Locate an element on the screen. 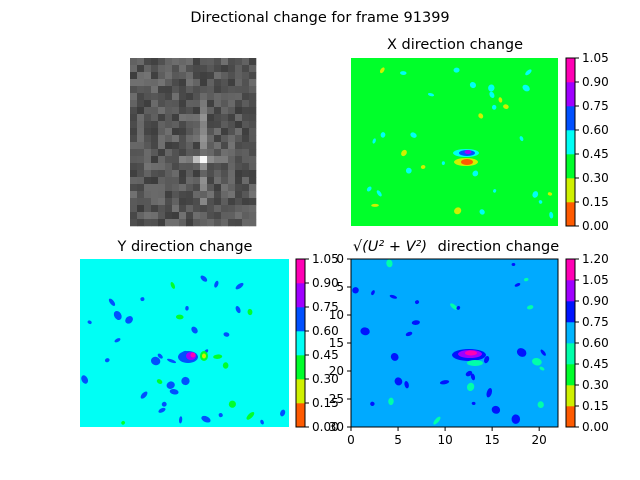 This screenshot has height=480, width=640. y-change-title: Y direction change is located at coordinates (185, 247).